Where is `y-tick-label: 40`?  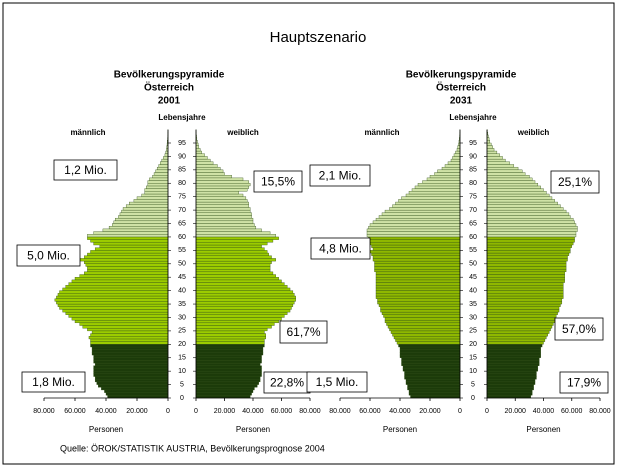
y-tick-label: 40 is located at coordinates (182, 290).